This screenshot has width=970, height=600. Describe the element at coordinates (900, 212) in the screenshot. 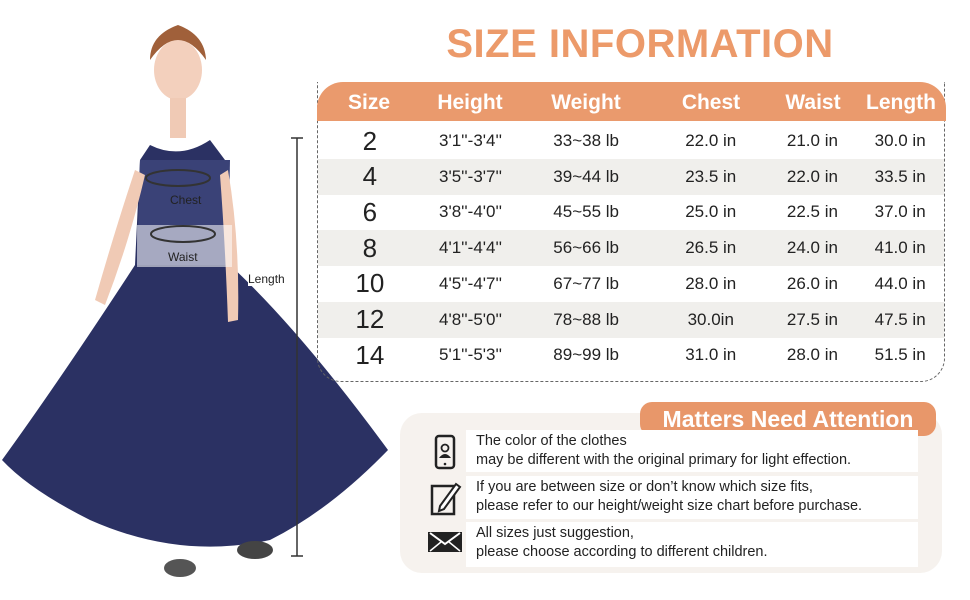

I see `cell-length: 37.0 in` at that location.